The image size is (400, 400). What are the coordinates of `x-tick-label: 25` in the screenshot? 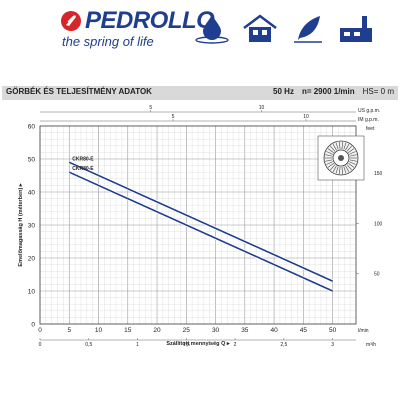 It's located at (187, 330).